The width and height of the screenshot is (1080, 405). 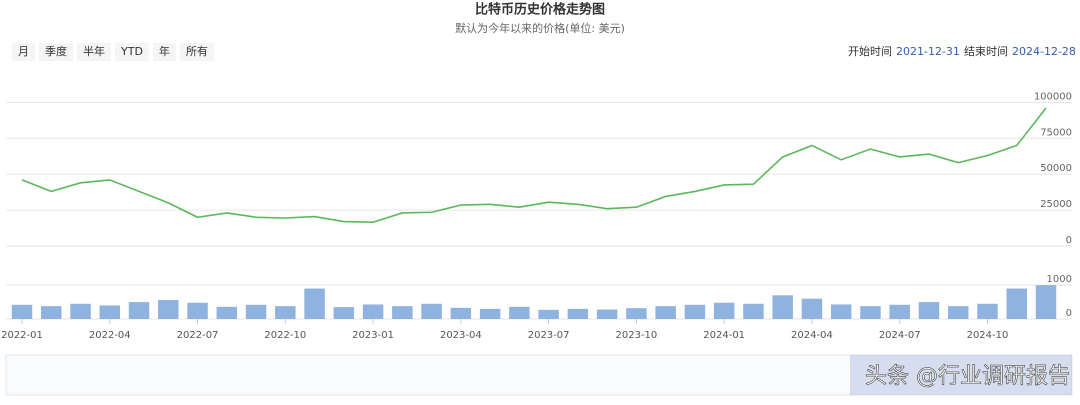 I want to click on y-tick-label: 50000, so click(x=1056, y=168).